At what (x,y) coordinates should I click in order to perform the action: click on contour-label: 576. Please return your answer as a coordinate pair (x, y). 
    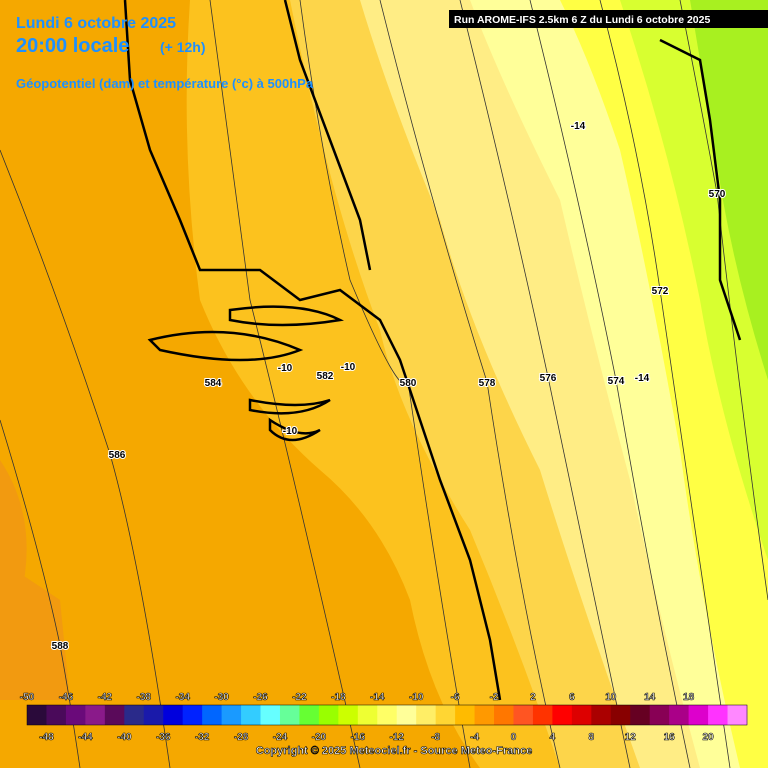
    Looking at the image, I should click on (548, 378).